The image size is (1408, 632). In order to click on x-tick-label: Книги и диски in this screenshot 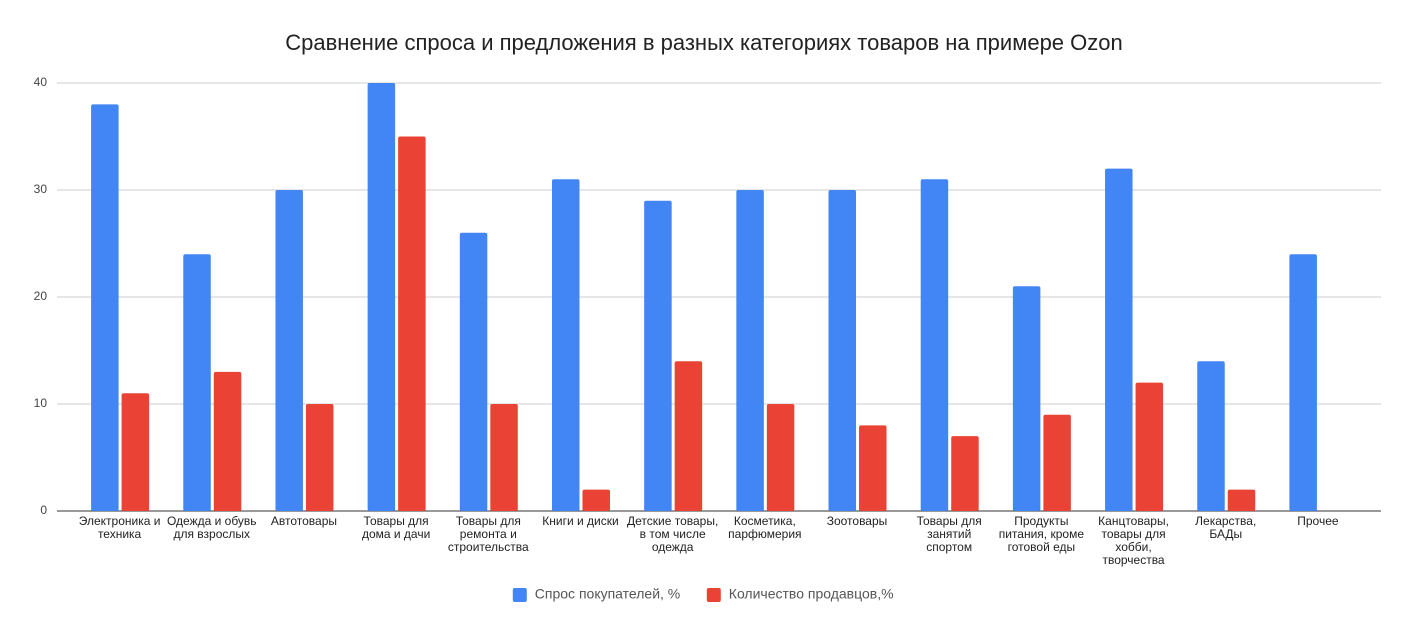, I will do `click(580, 521)`.